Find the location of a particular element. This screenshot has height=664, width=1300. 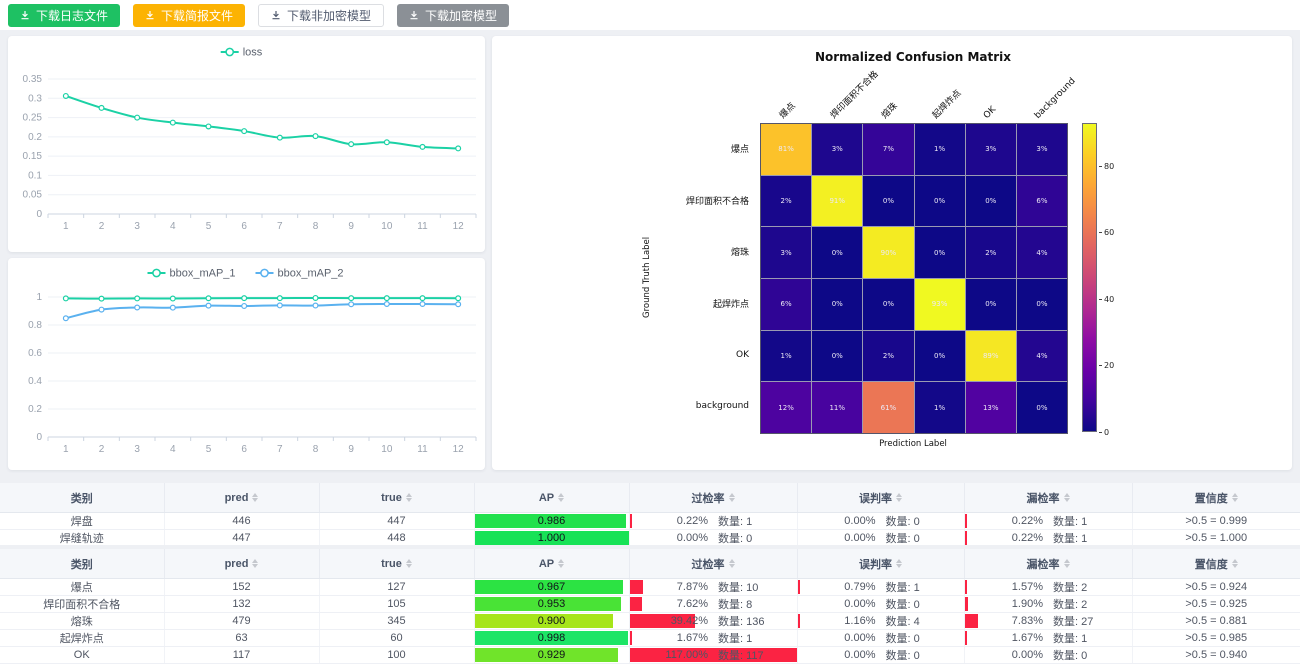

button-label: 下载日志文件 is located at coordinates (72, 15).